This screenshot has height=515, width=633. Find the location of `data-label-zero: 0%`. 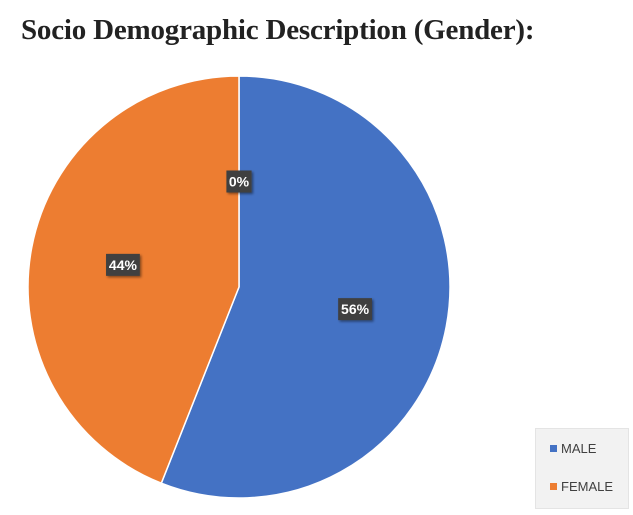

data-label-zero: 0% is located at coordinates (239, 181).